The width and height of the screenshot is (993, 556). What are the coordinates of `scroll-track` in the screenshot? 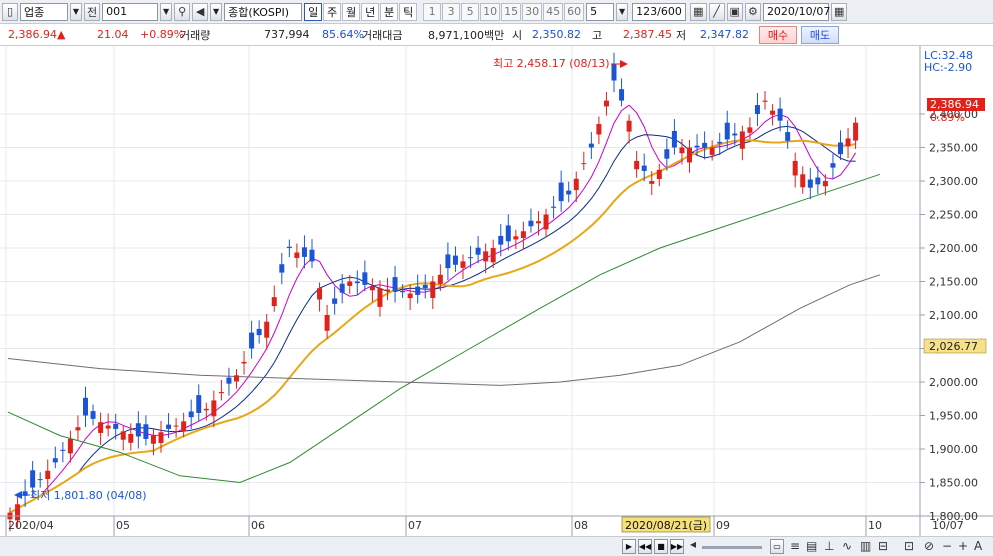 It's located at (732, 547).